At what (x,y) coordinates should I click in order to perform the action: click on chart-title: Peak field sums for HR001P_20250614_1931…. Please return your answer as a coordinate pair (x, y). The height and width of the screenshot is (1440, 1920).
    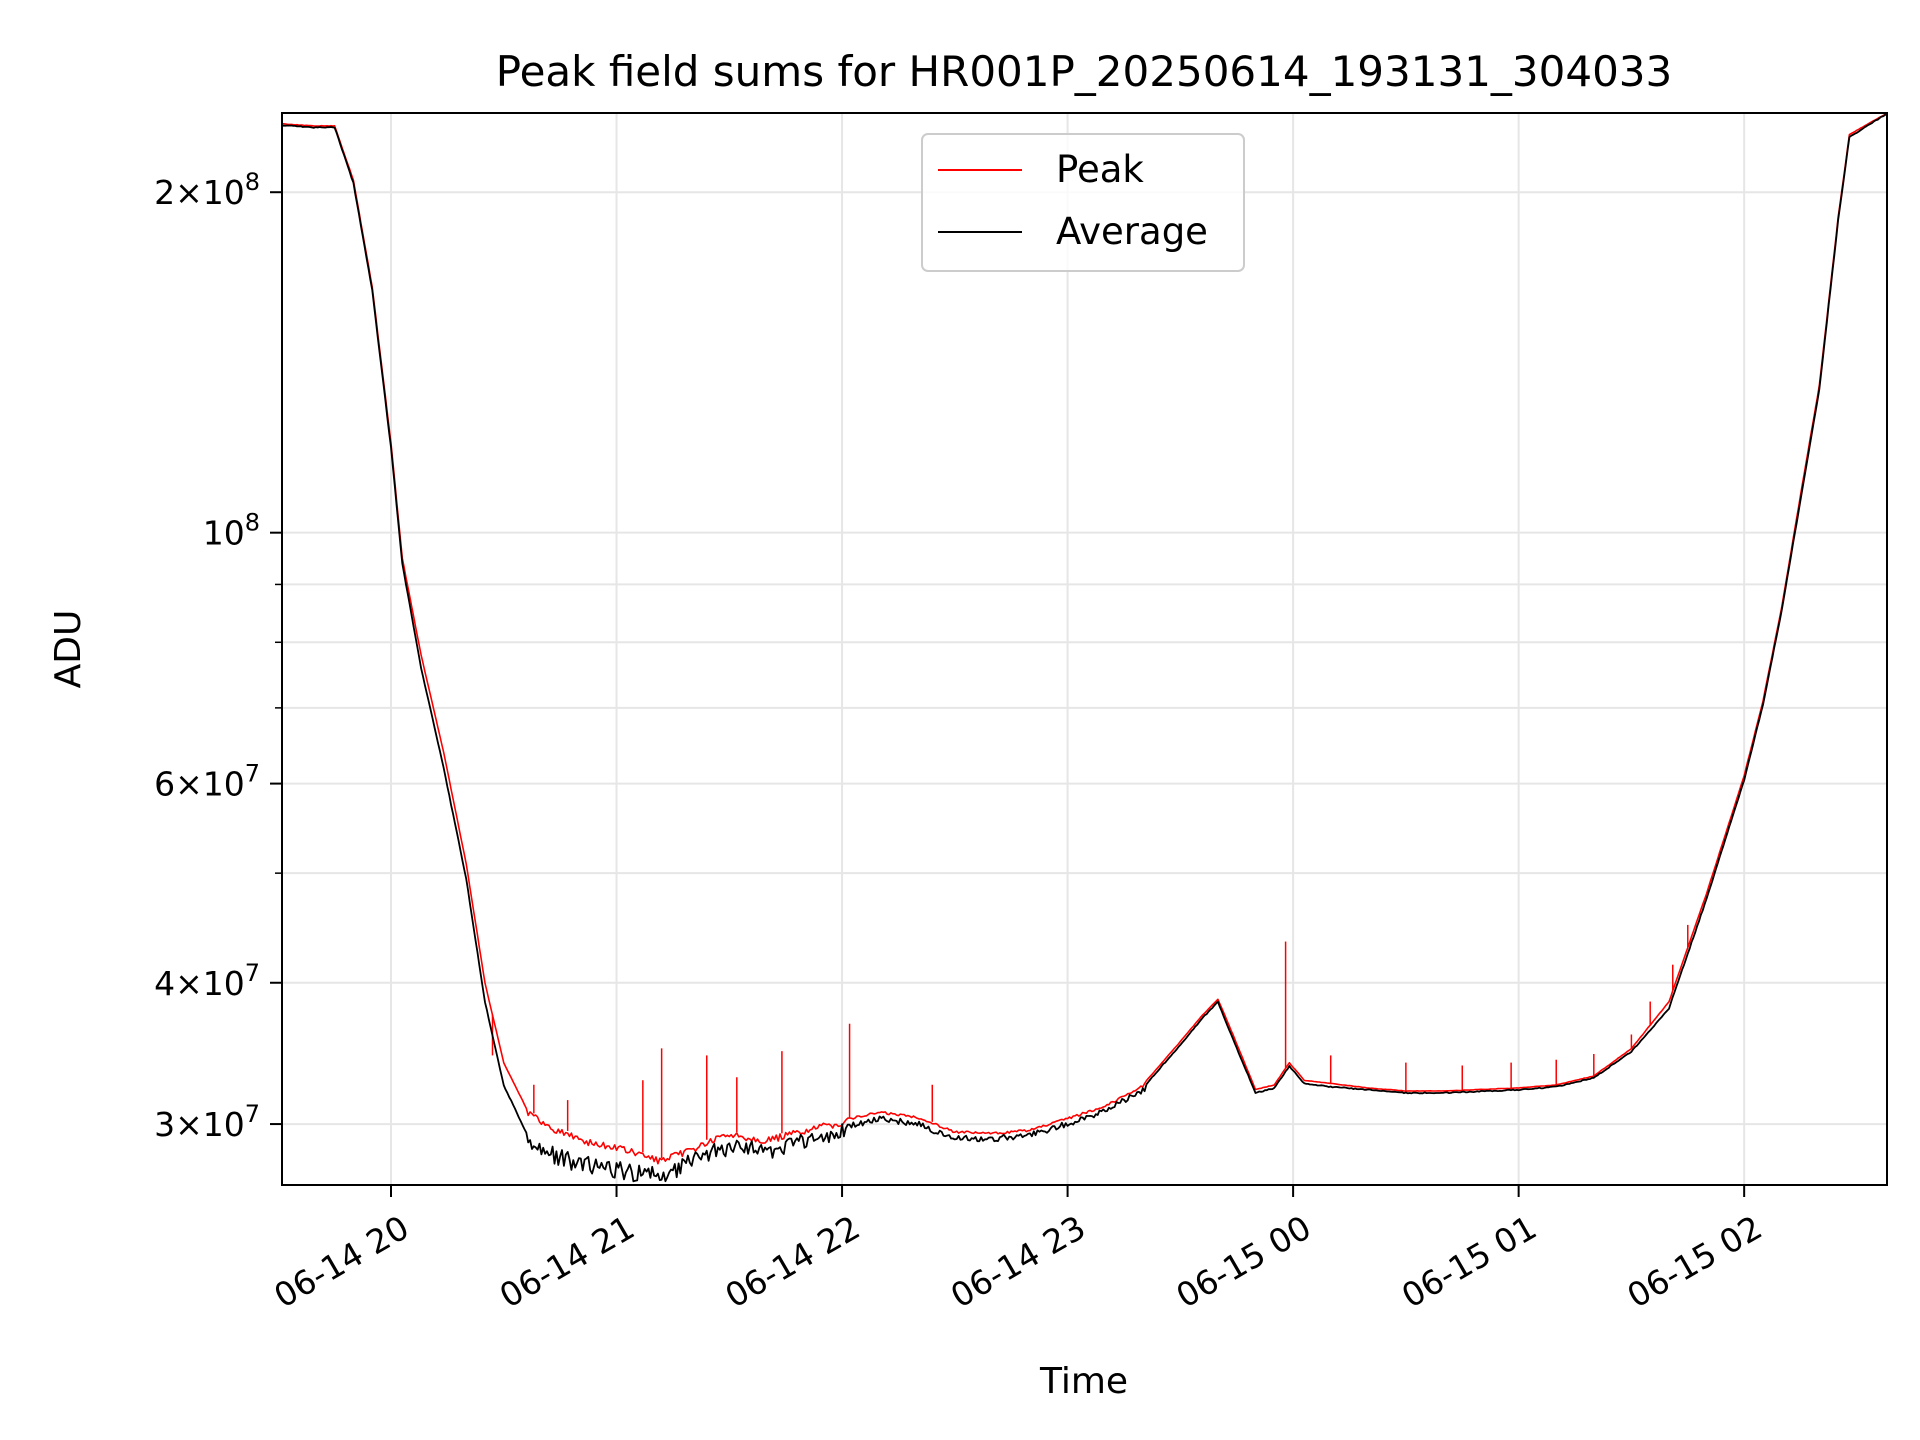
    Looking at the image, I should click on (1084, 71).